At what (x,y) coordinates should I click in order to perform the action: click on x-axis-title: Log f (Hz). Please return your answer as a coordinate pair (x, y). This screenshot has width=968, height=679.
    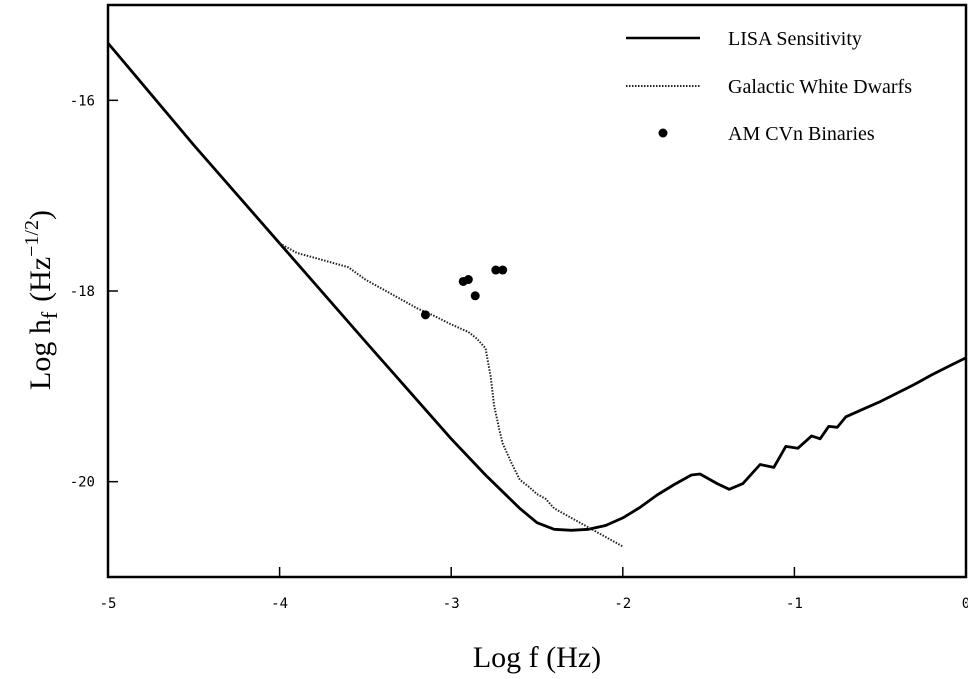
    Looking at the image, I should click on (537, 657).